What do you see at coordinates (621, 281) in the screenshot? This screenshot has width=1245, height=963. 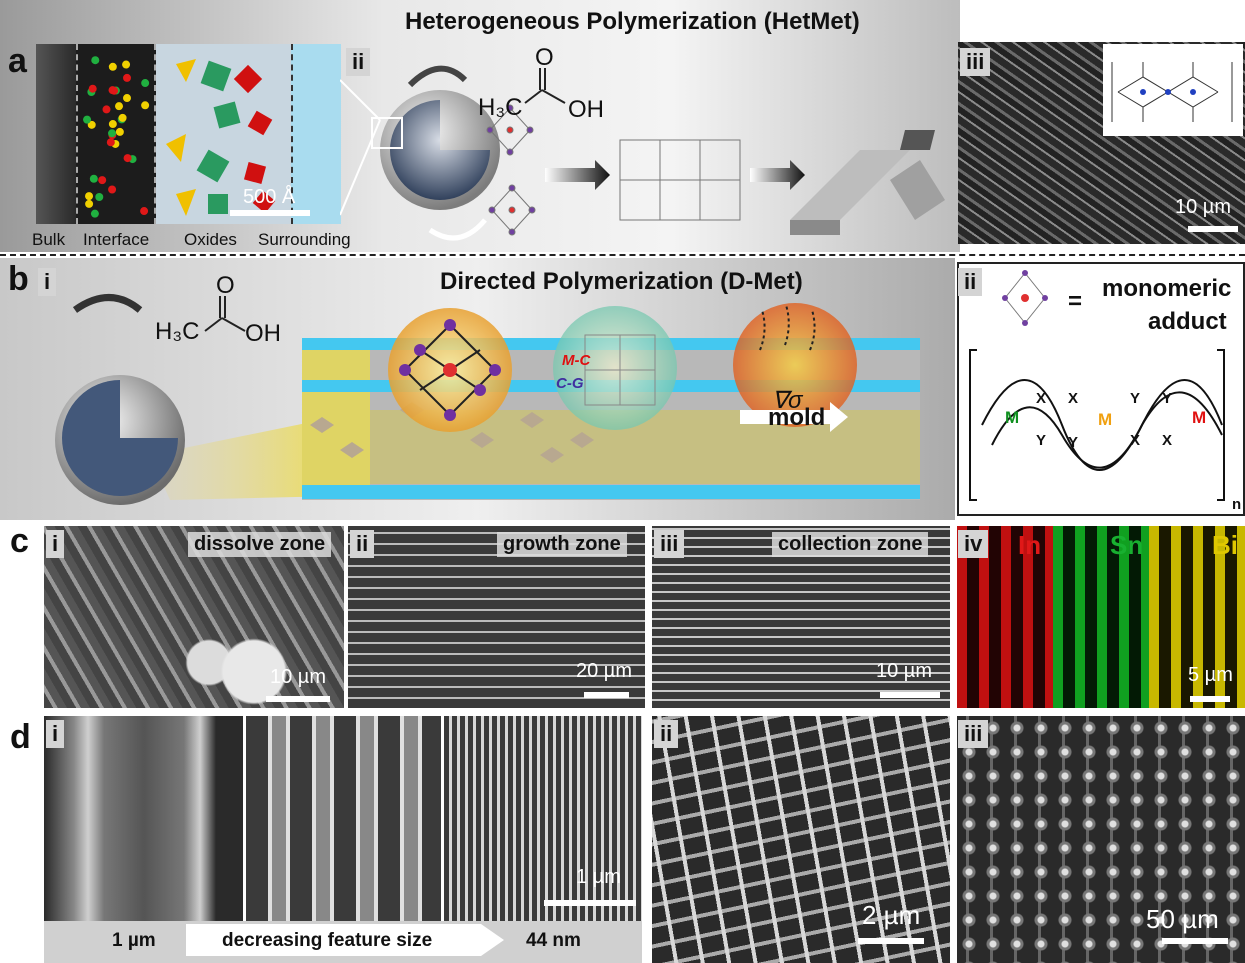 I see `panel-b-title: Directed Polymerization (D-Met)` at bounding box center [621, 281].